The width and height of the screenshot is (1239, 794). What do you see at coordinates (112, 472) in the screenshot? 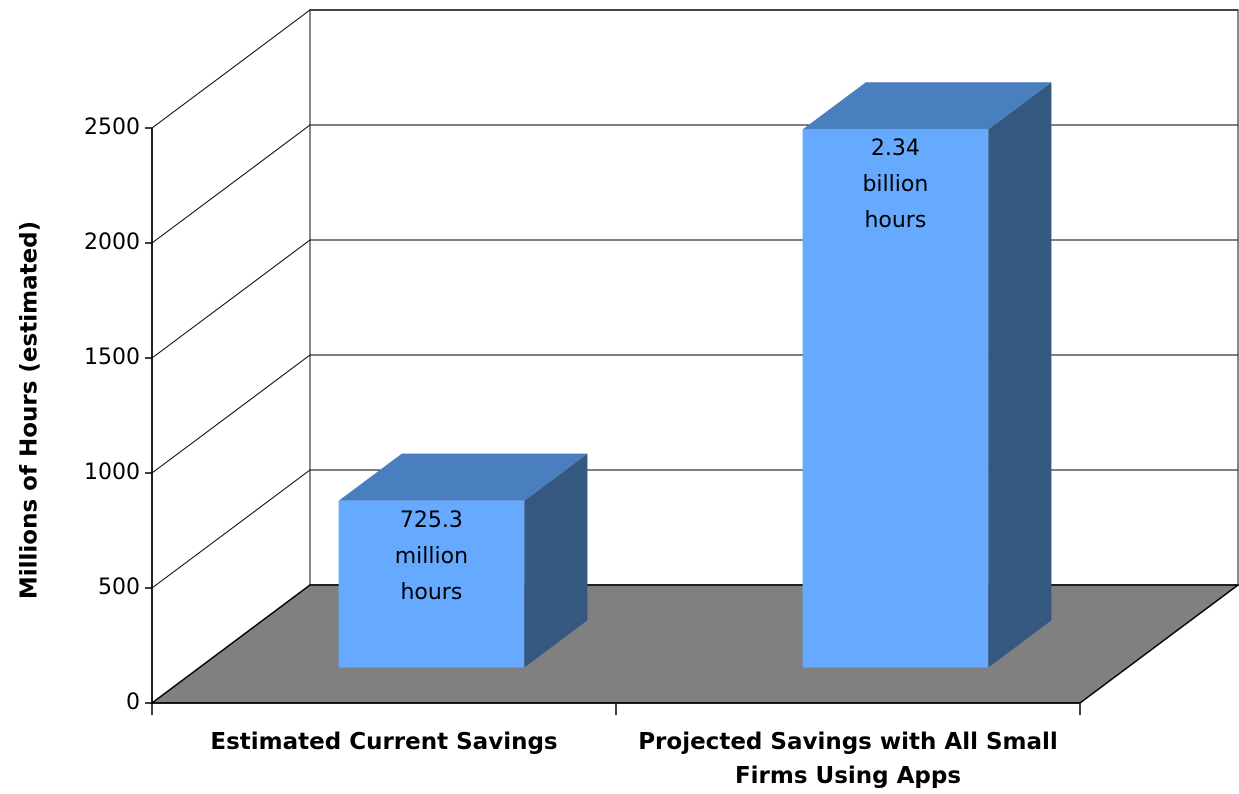
I see `y-tick-label: 1000` at bounding box center [112, 472].